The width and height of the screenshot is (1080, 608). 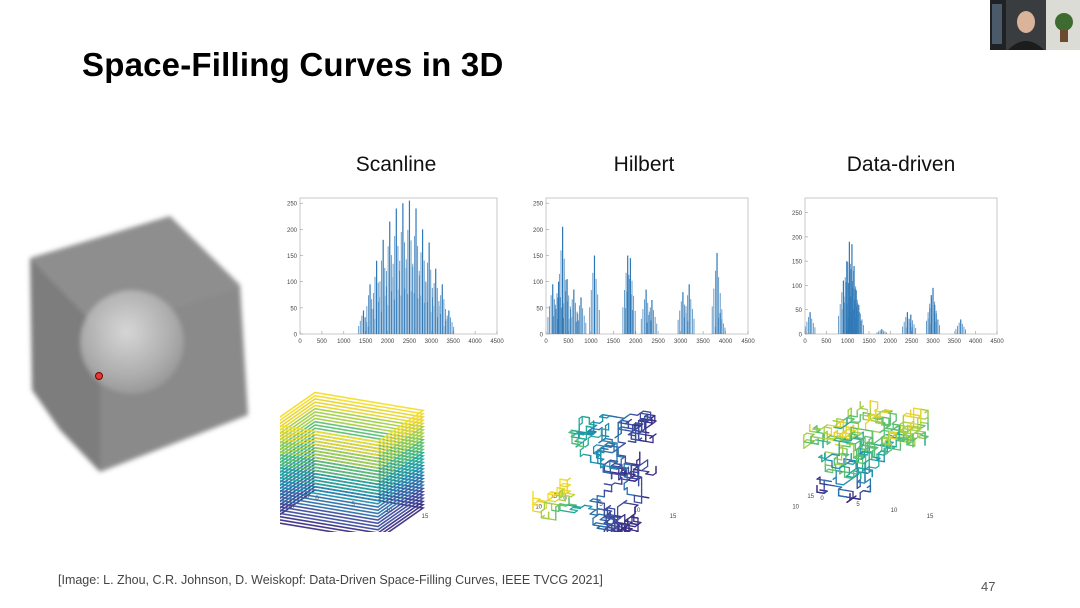 I want to click on x-tick-label: 4500, so click(x=748, y=342).